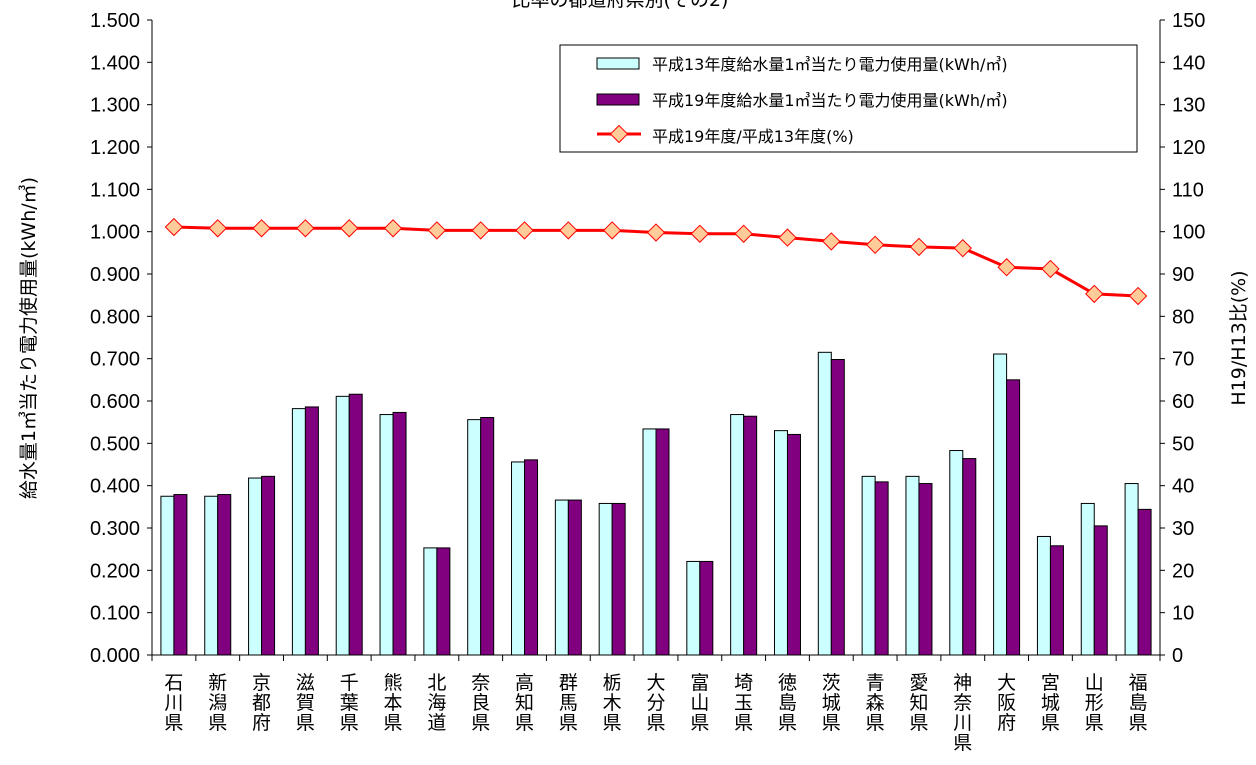  Describe the element at coordinates (1188, 148) in the screenshot. I see `right-y-tick-label: 120` at that location.